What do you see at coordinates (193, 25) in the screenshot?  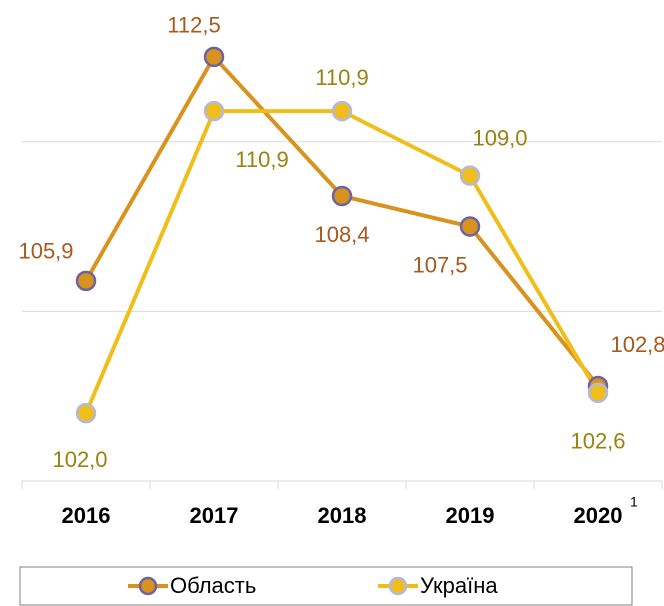 I see `data-label: 112,5` at bounding box center [193, 25].